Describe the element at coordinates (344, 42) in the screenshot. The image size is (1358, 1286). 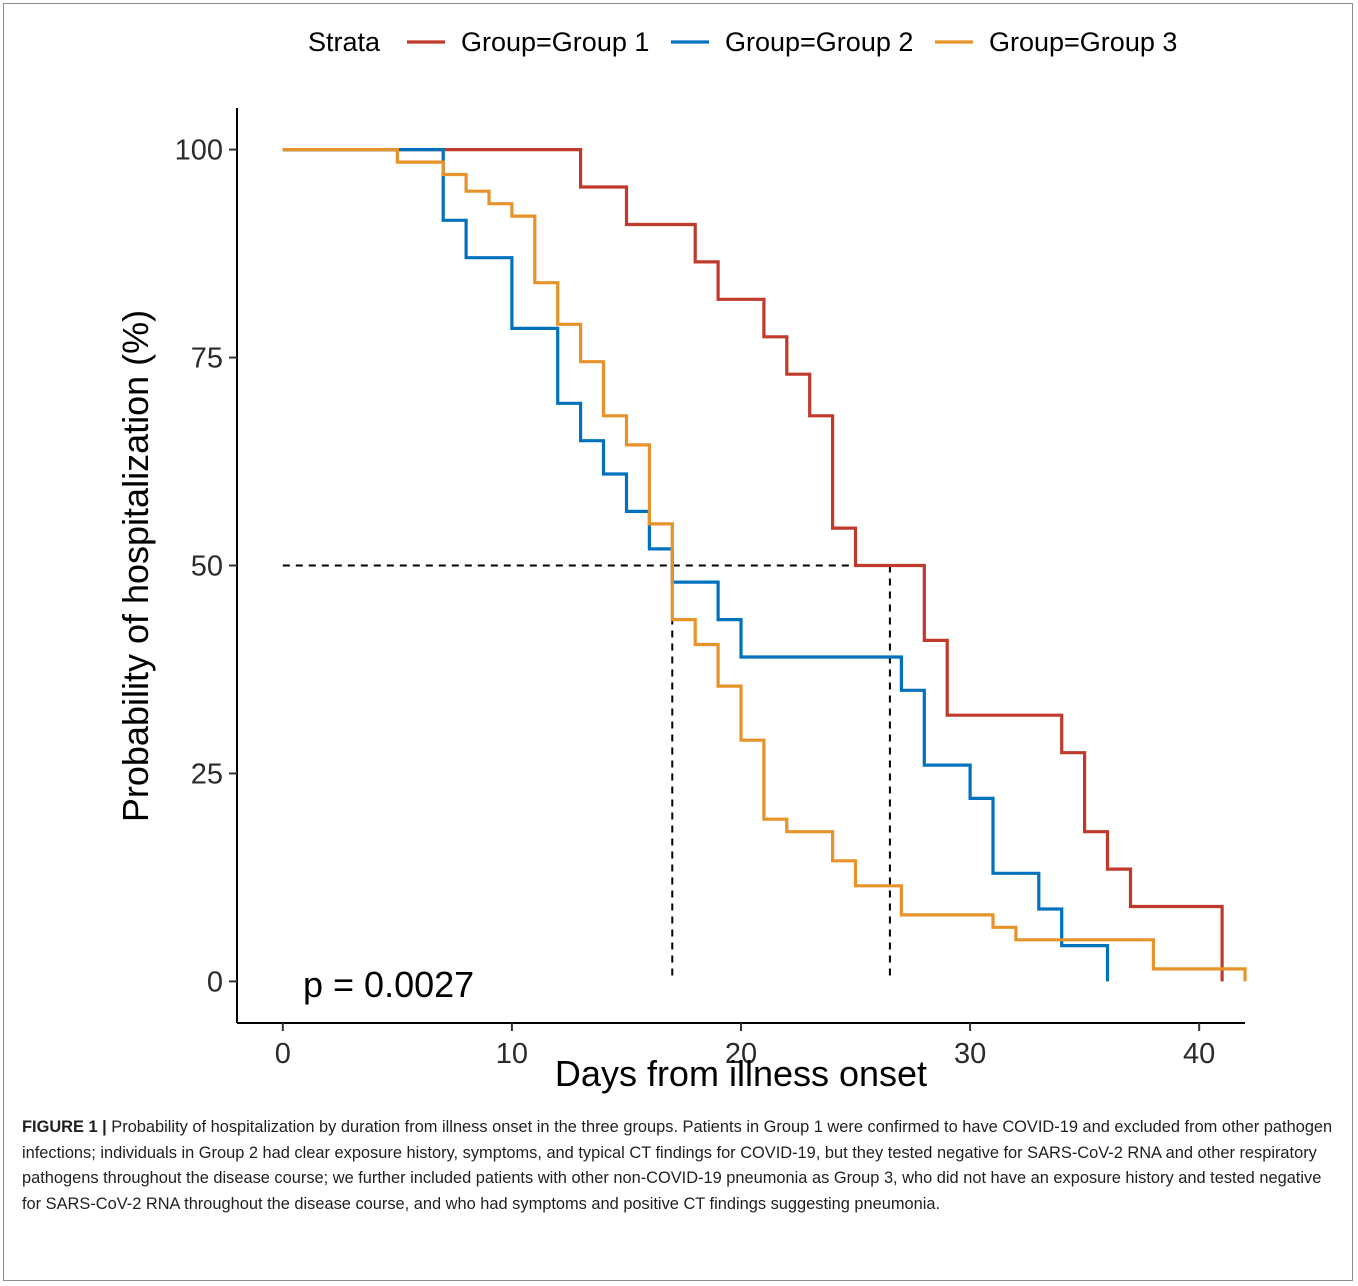
I see `legend-title: Strata` at that location.